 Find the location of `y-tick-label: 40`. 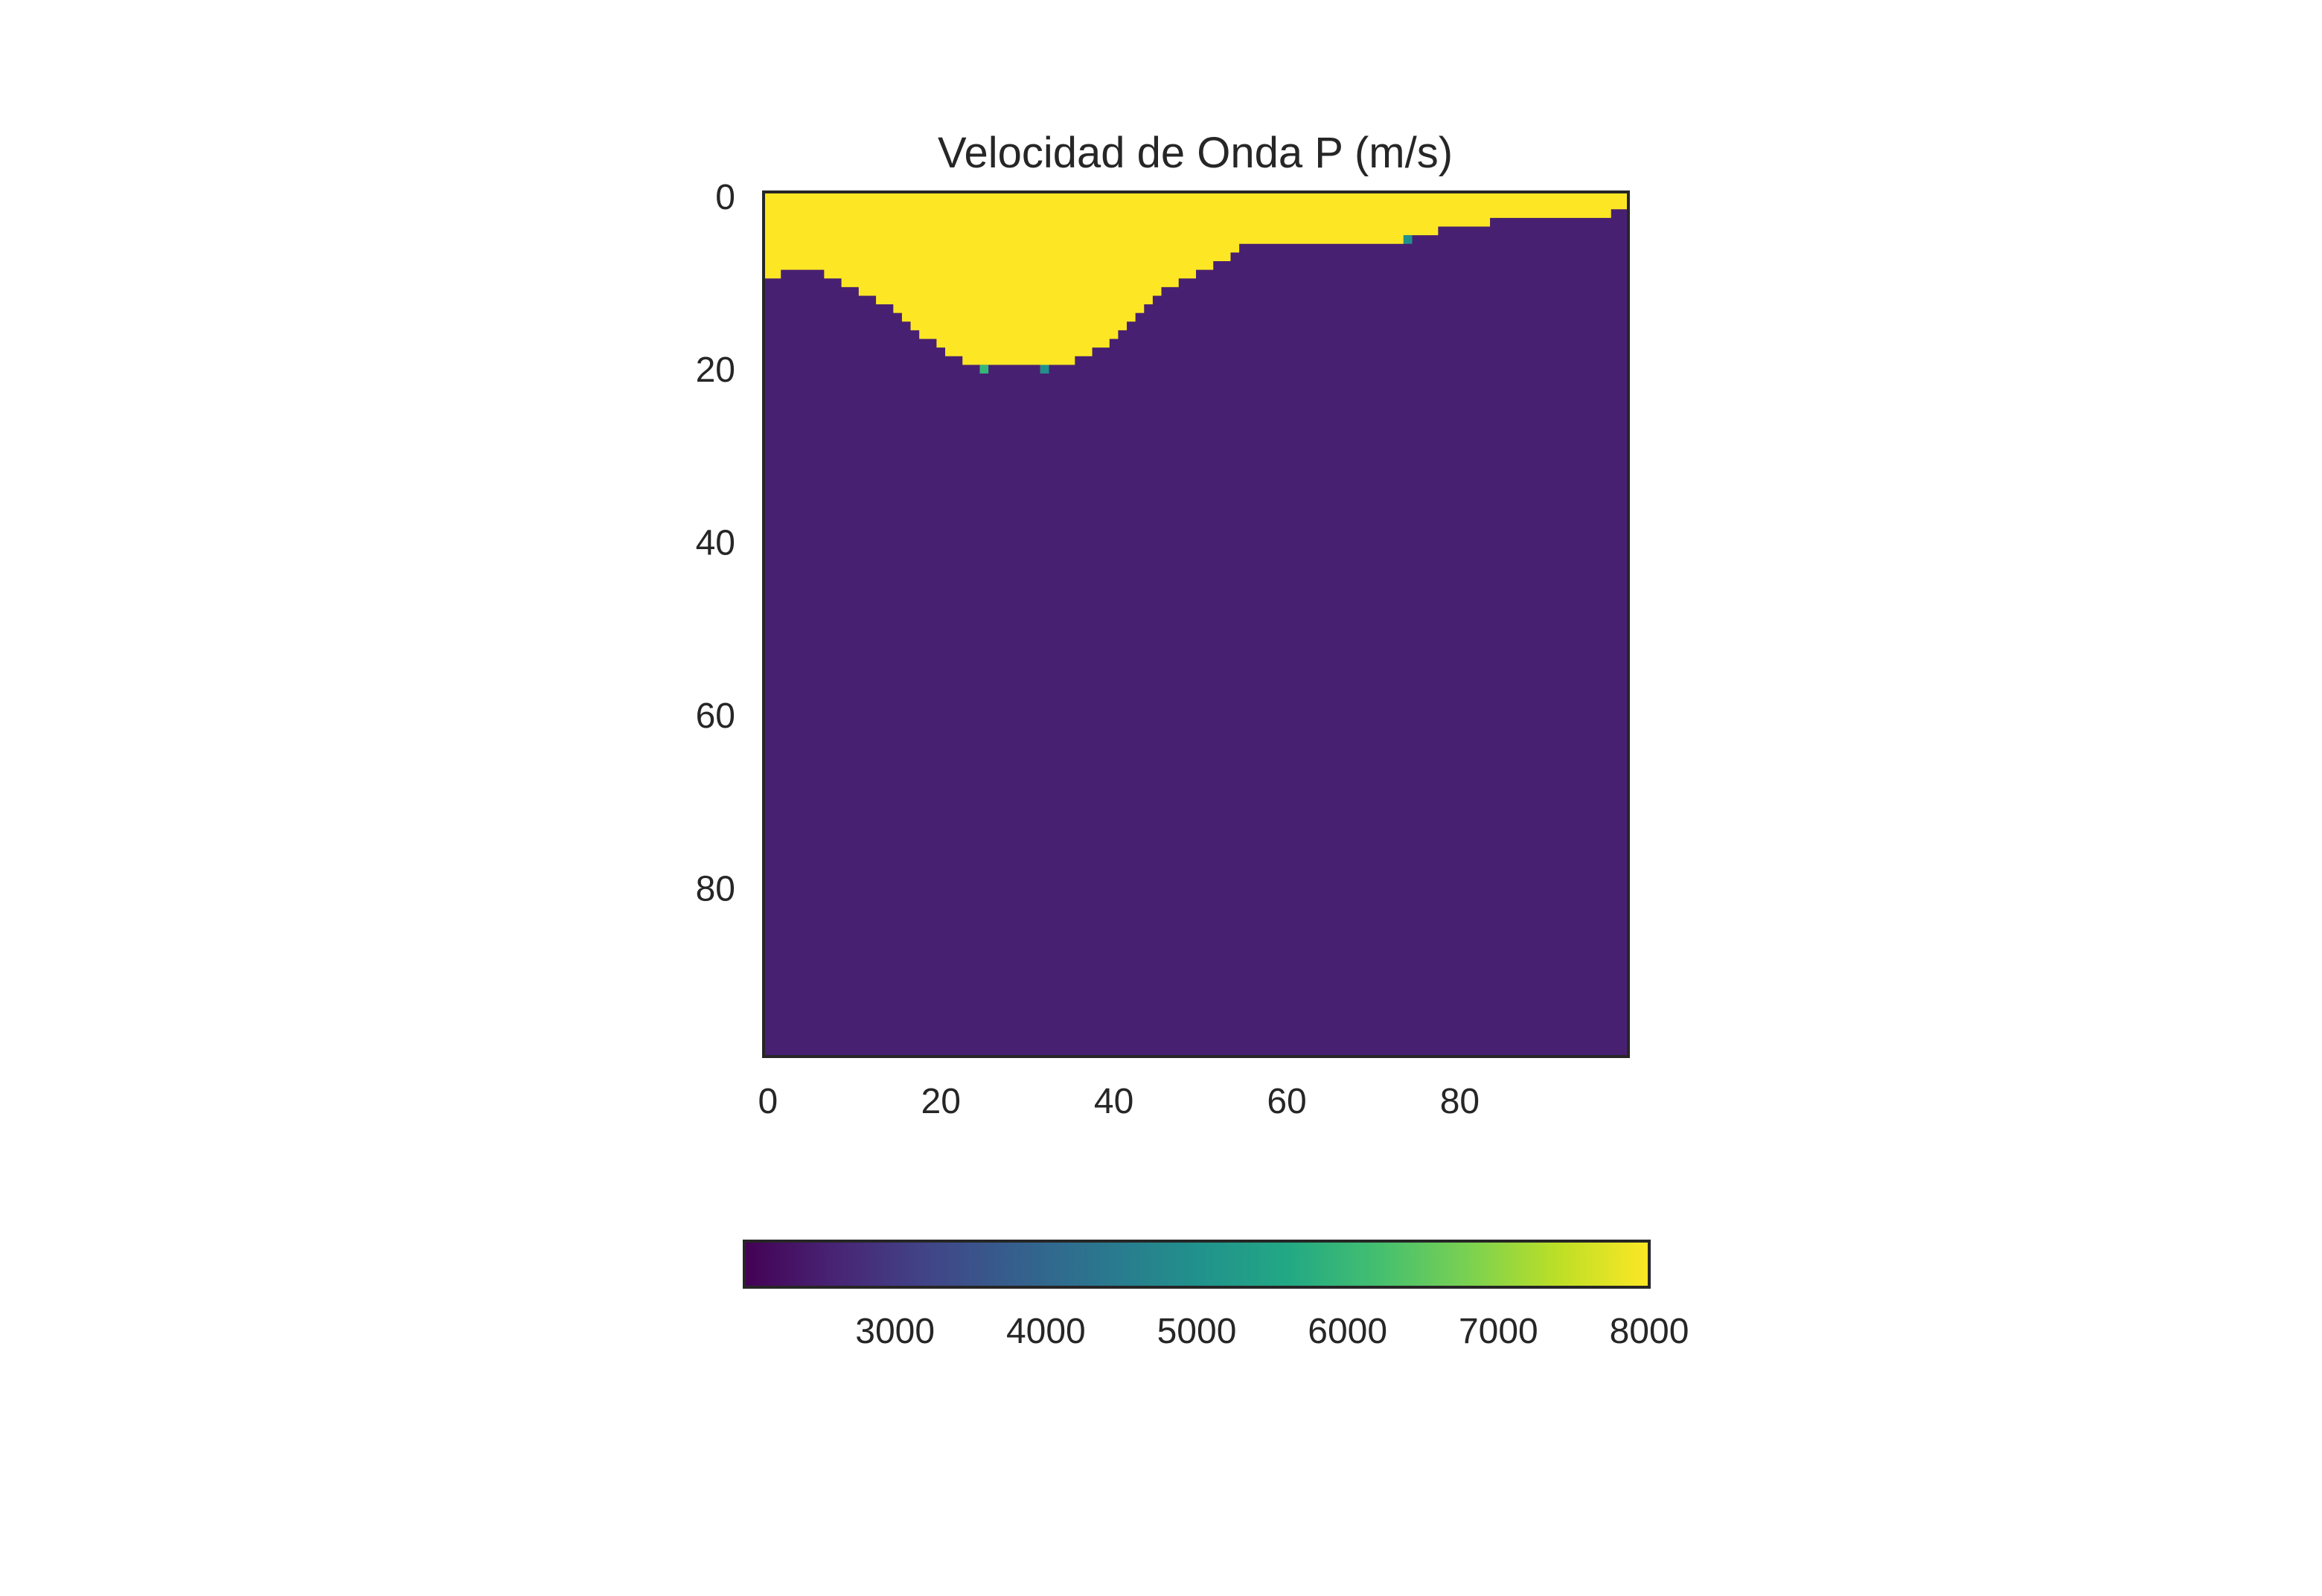

y-tick-label: 40 is located at coordinates (715, 543).